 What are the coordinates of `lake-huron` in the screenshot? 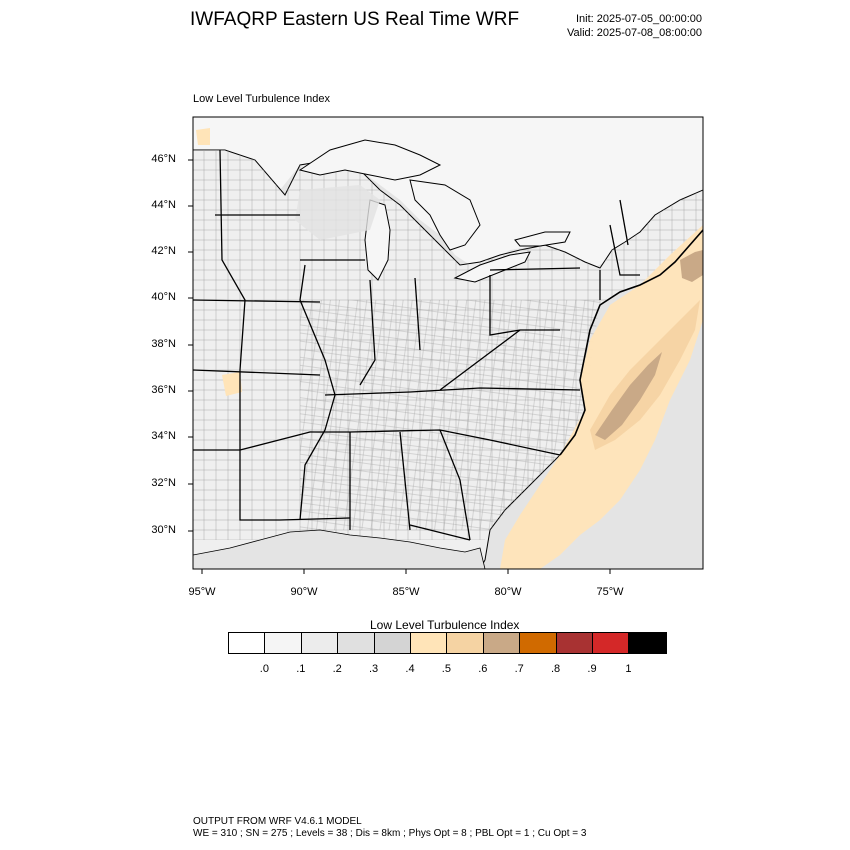 It's located at (445, 215).